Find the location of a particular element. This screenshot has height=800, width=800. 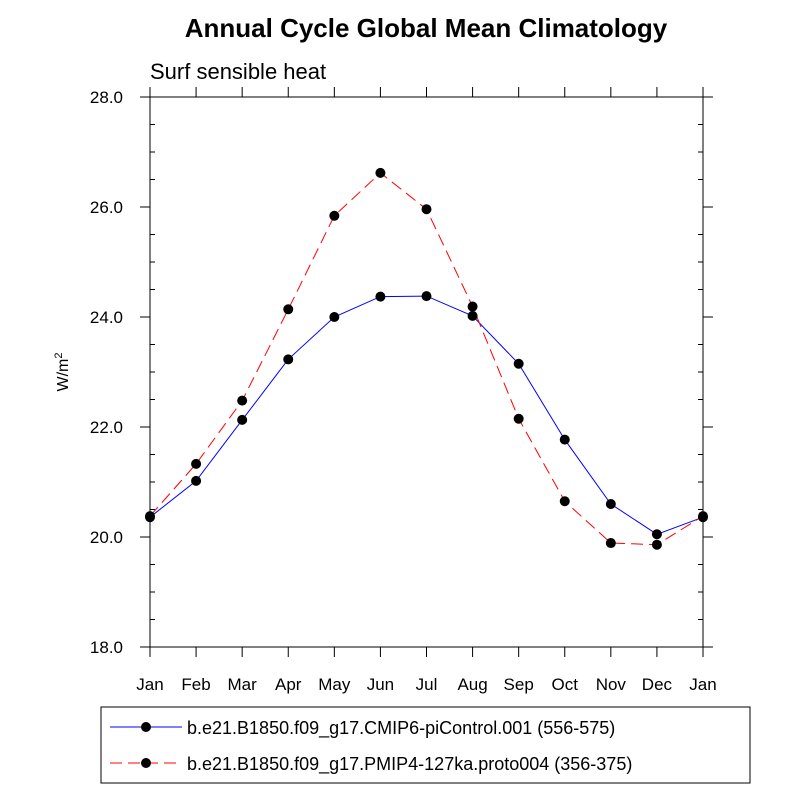

y-tick-label: 18.0 is located at coordinates (106, 647).